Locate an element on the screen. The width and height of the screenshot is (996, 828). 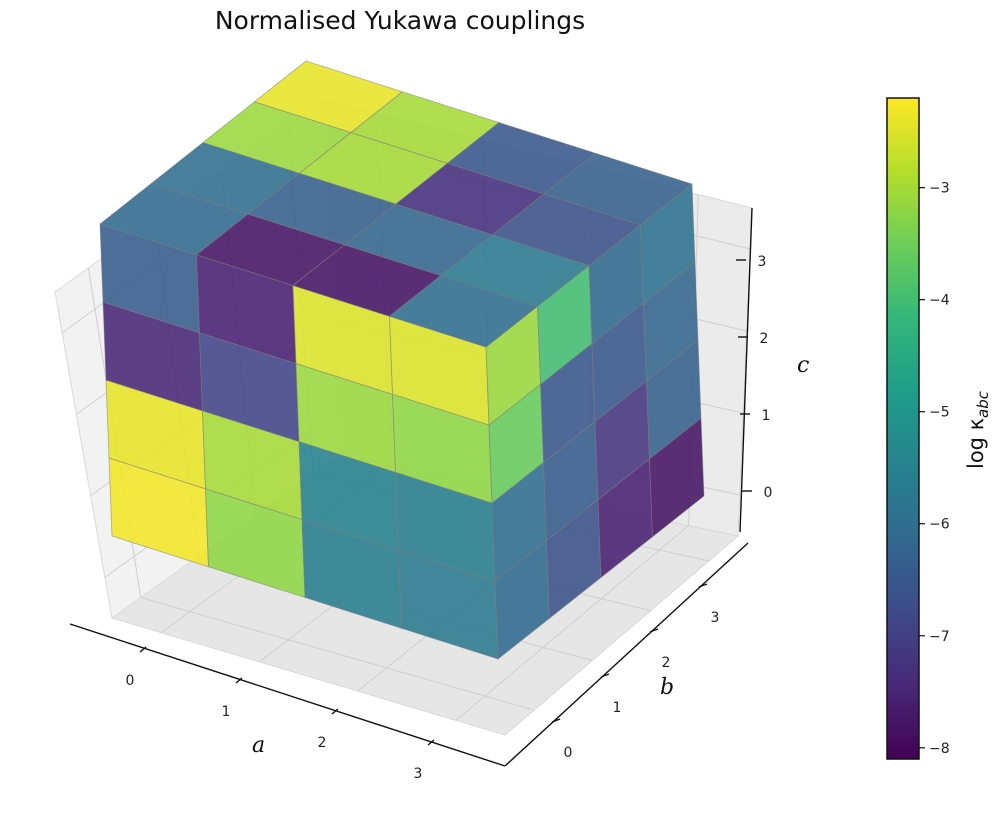
chart-title: Normalised Yukawa couplings is located at coordinates (400, 20).